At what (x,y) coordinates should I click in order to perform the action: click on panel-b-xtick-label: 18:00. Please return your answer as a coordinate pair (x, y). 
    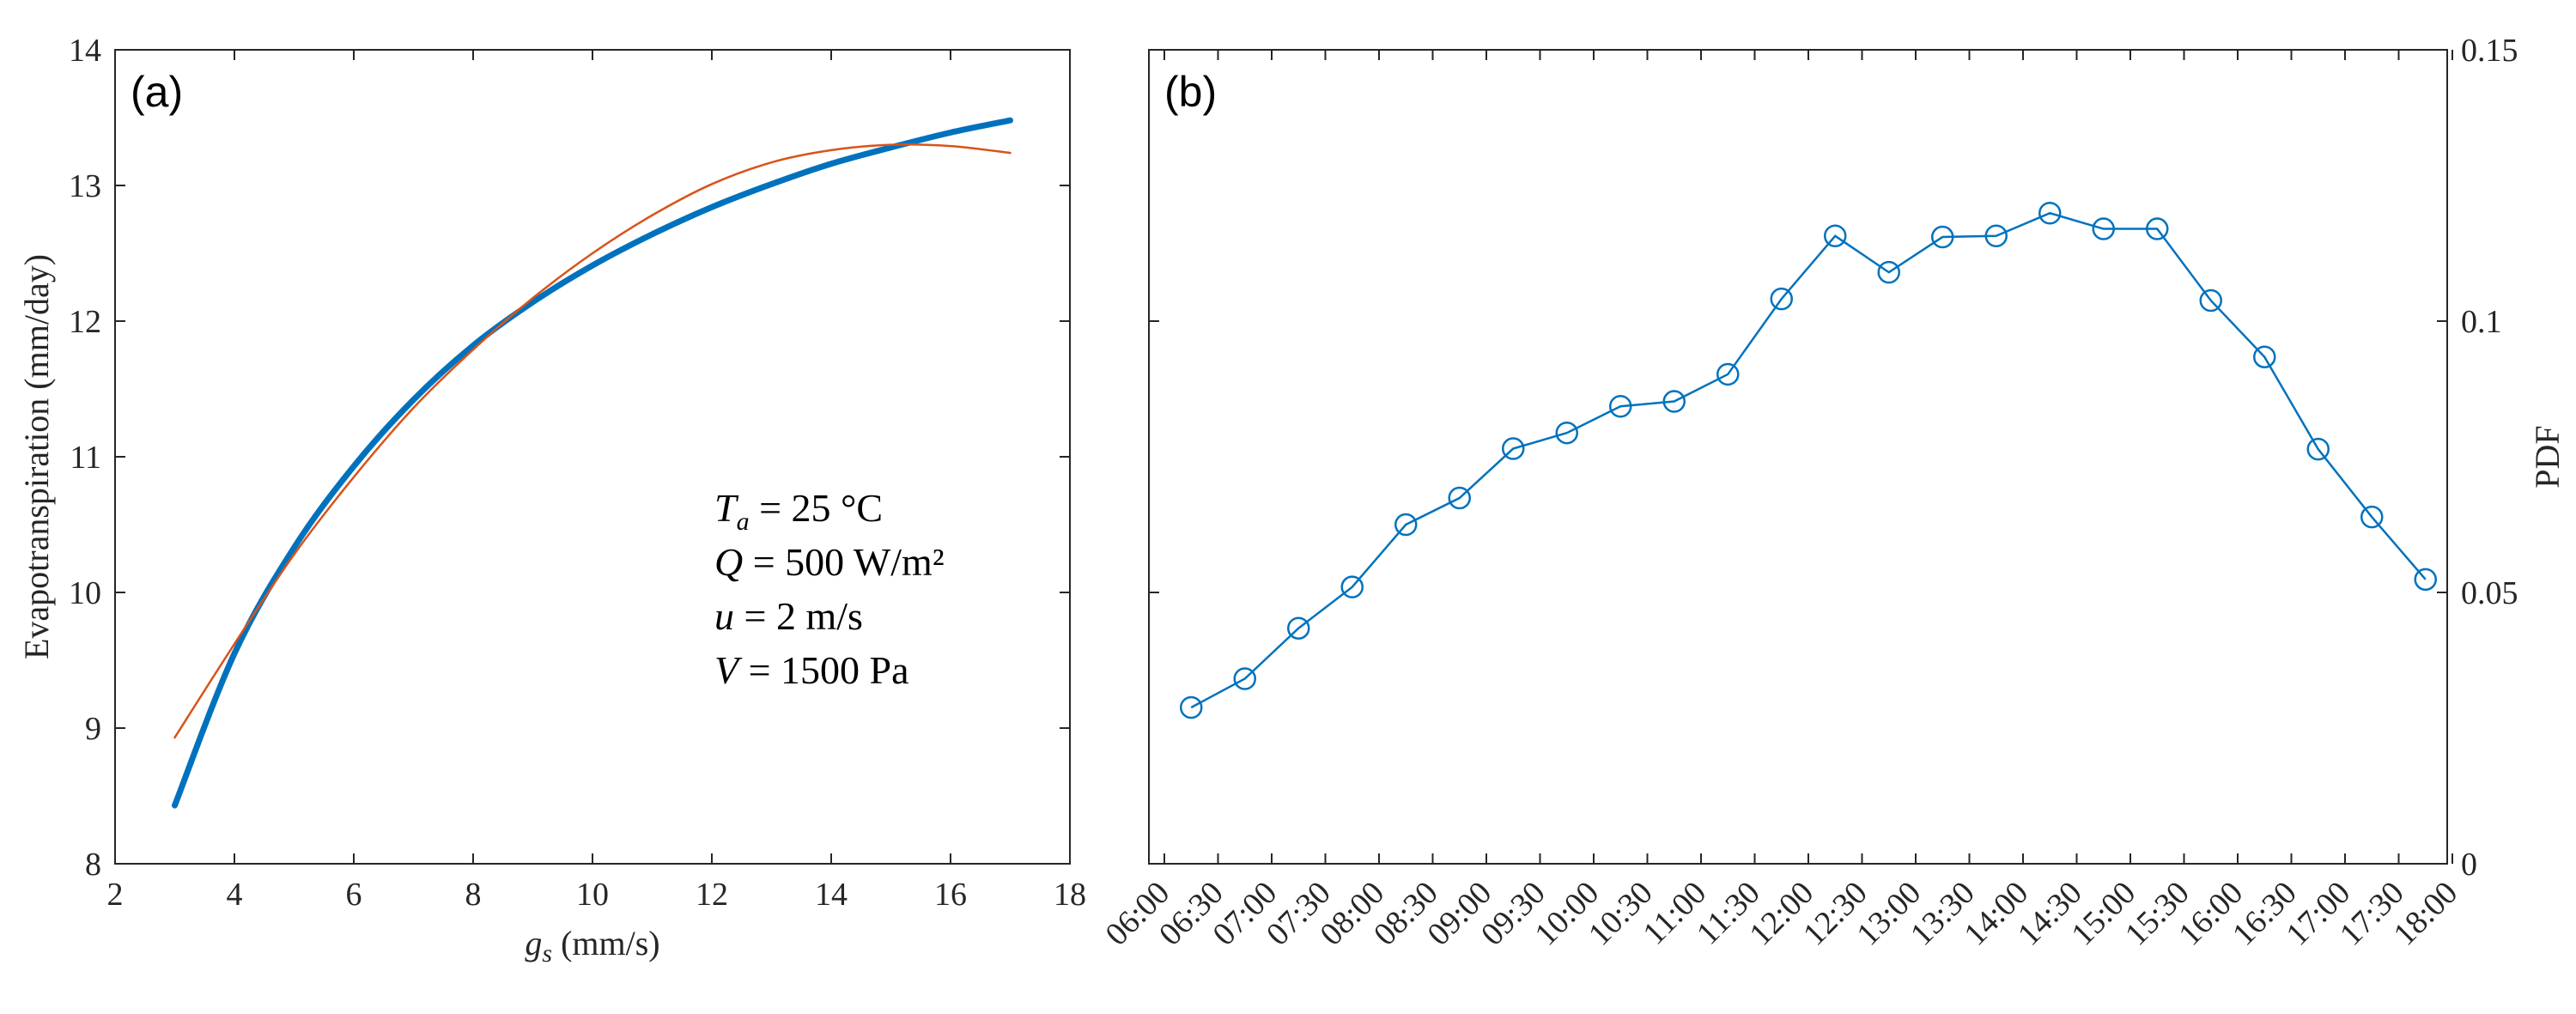
    Looking at the image, I should click on (2425, 914).